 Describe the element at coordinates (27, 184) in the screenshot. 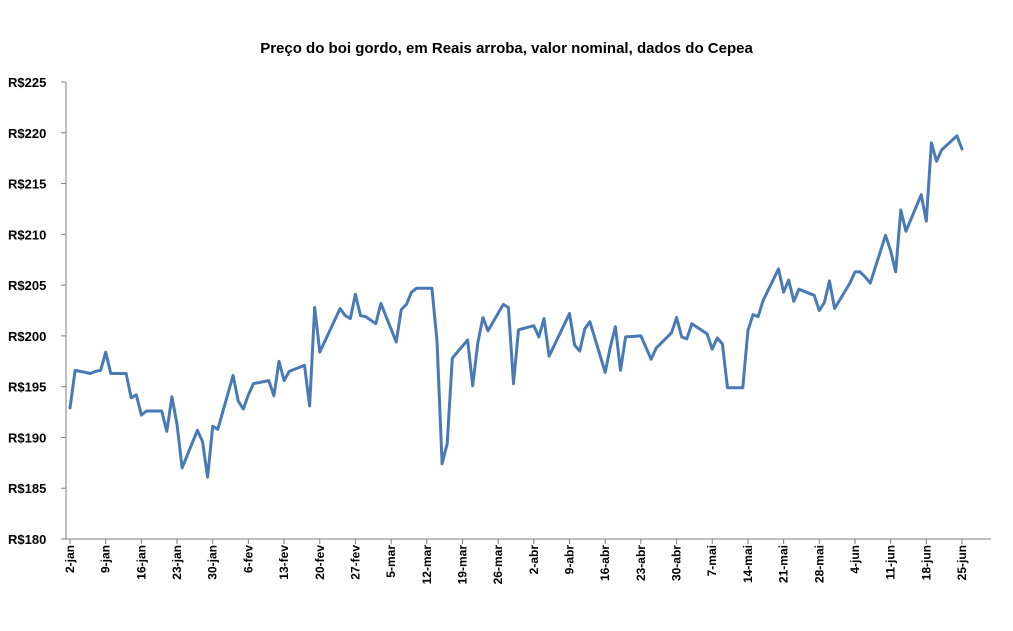

I see `y-tick-label: R$215` at that location.